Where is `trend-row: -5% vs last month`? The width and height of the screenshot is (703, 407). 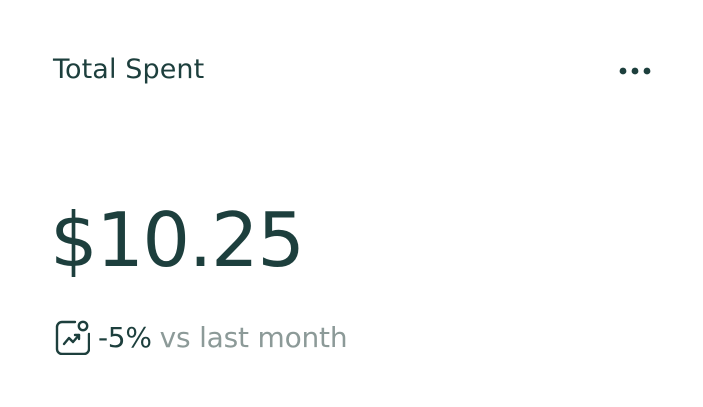 trend-row: -5% vs last month is located at coordinates (201, 337).